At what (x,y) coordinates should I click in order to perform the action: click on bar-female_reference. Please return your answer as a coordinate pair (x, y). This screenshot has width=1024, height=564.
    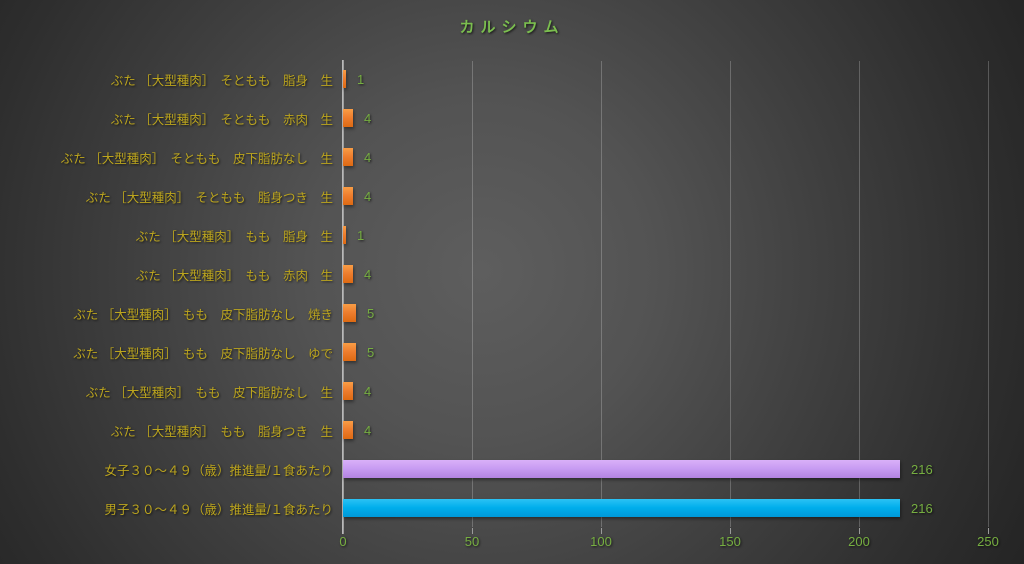
    Looking at the image, I should click on (621, 469).